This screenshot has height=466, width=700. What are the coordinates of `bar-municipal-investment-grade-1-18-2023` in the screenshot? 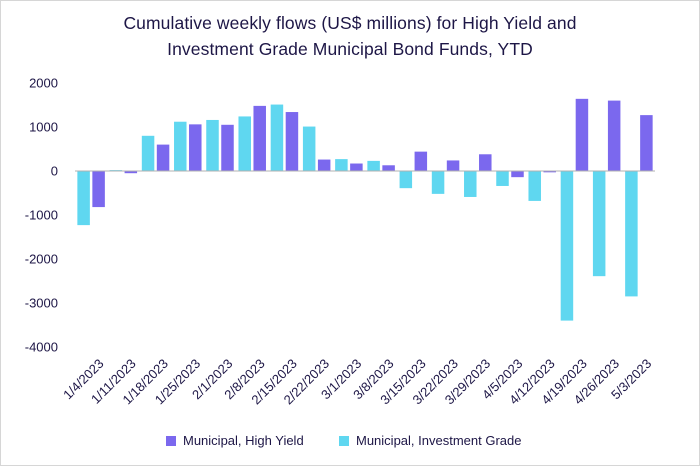 It's located at (148, 153).